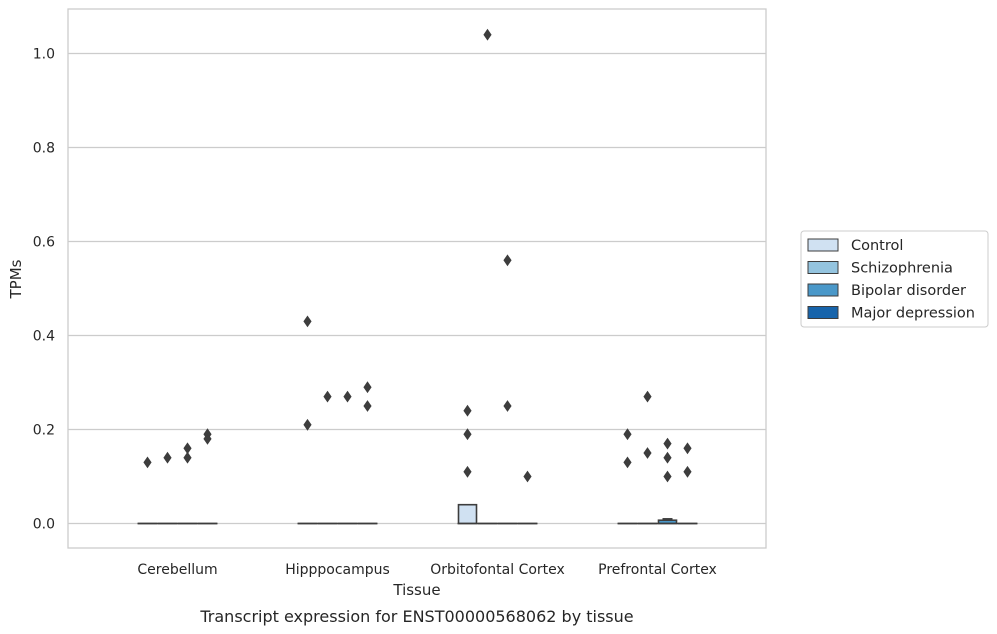 The height and width of the screenshot is (634, 997). What do you see at coordinates (44, 337) in the screenshot?
I see `y-tick-label: 0.4` at bounding box center [44, 337].